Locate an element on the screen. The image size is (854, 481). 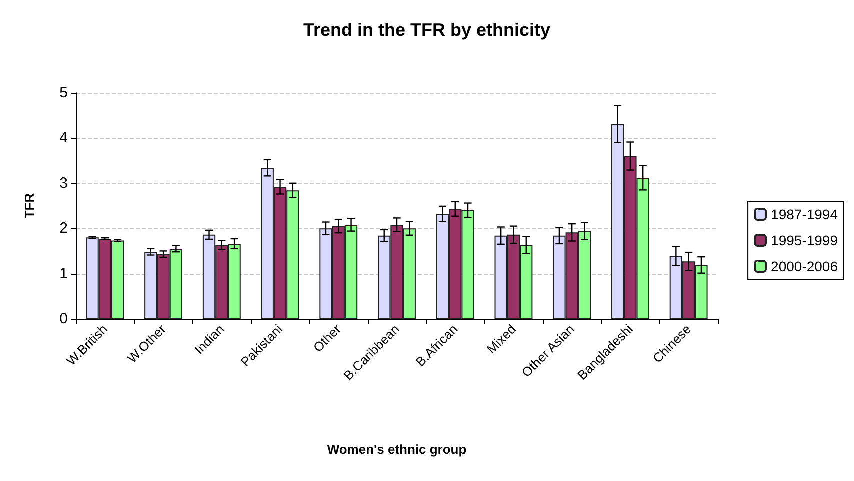
y-tick-label: 5 is located at coordinates (64, 93).